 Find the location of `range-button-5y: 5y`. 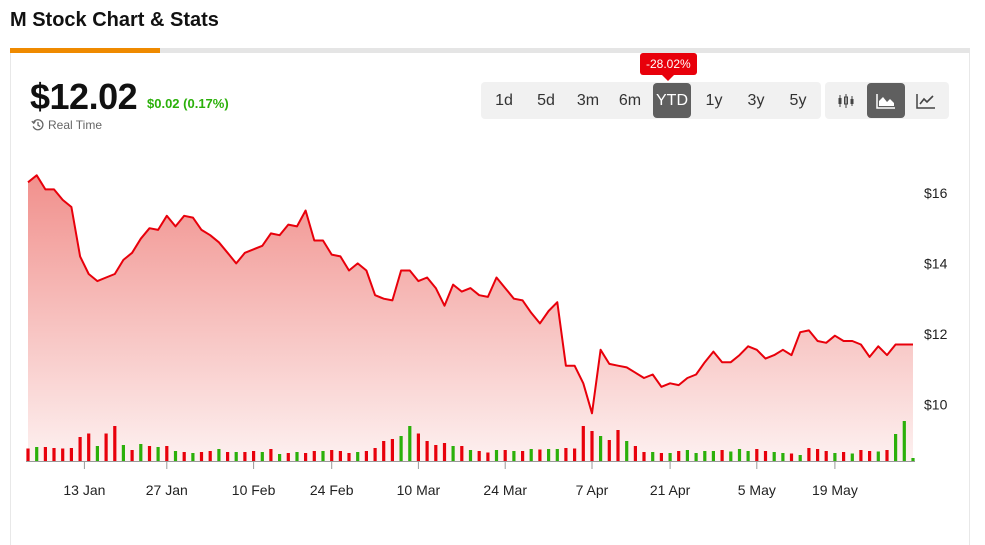

range-button-5y: 5y is located at coordinates (798, 100).